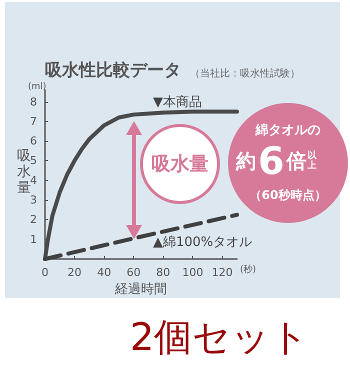  I want to click on y-tick-label: 6, so click(33, 141).